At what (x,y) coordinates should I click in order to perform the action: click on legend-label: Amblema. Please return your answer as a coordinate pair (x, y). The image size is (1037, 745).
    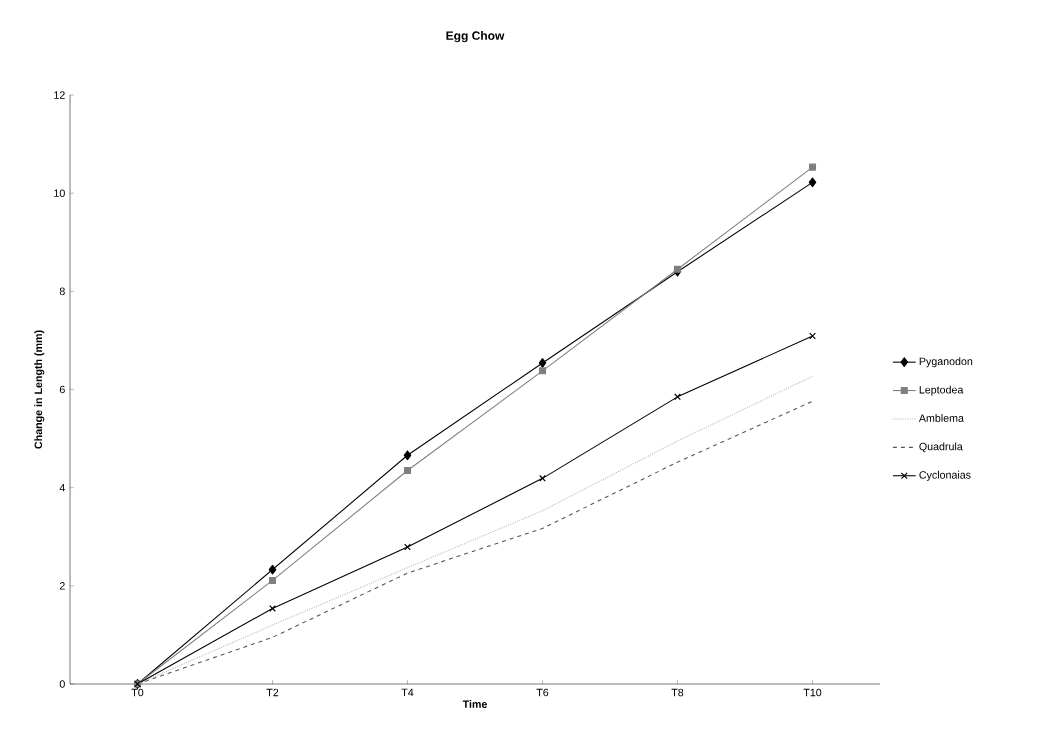
    Looking at the image, I should click on (941, 418).